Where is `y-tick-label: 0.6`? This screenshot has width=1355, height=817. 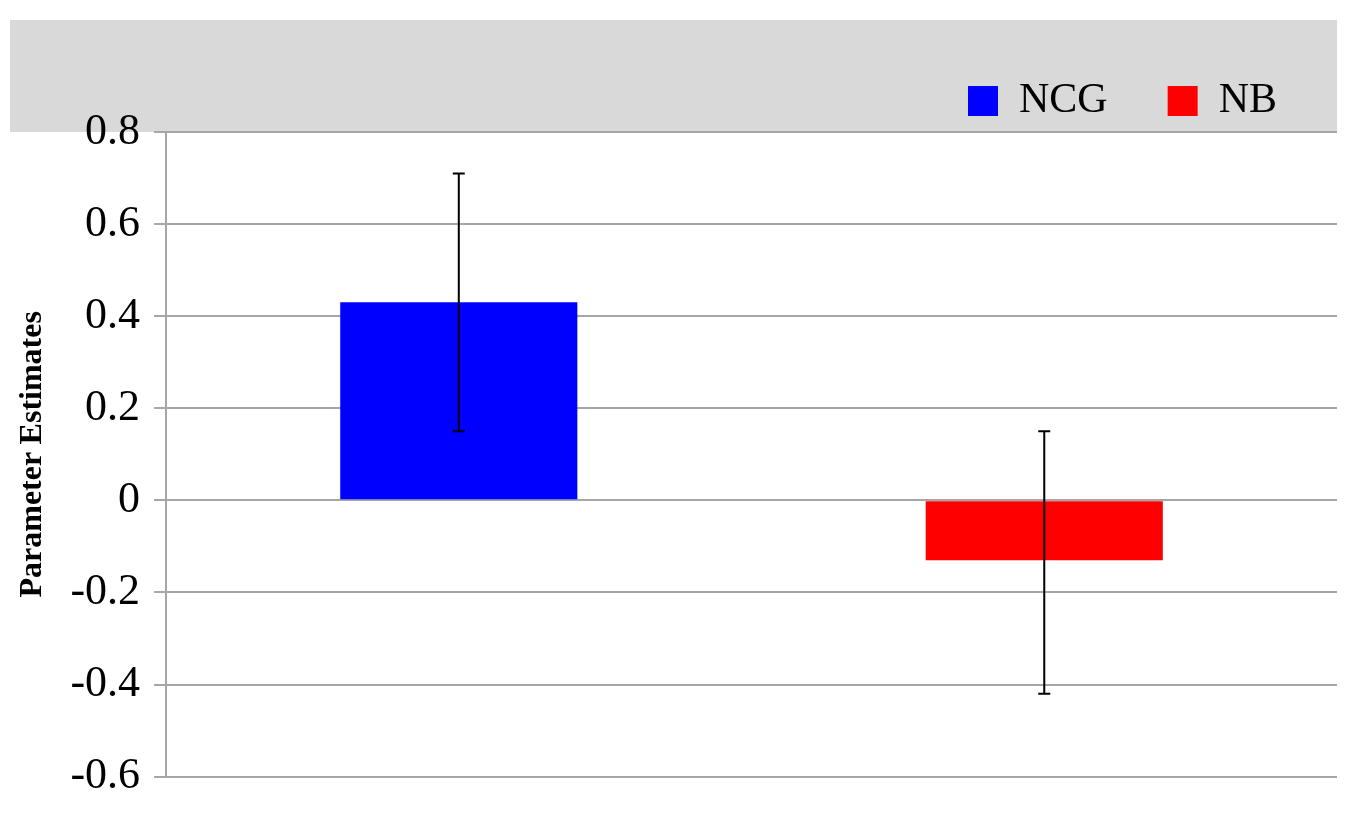
y-tick-label: 0.6 is located at coordinates (113, 221).